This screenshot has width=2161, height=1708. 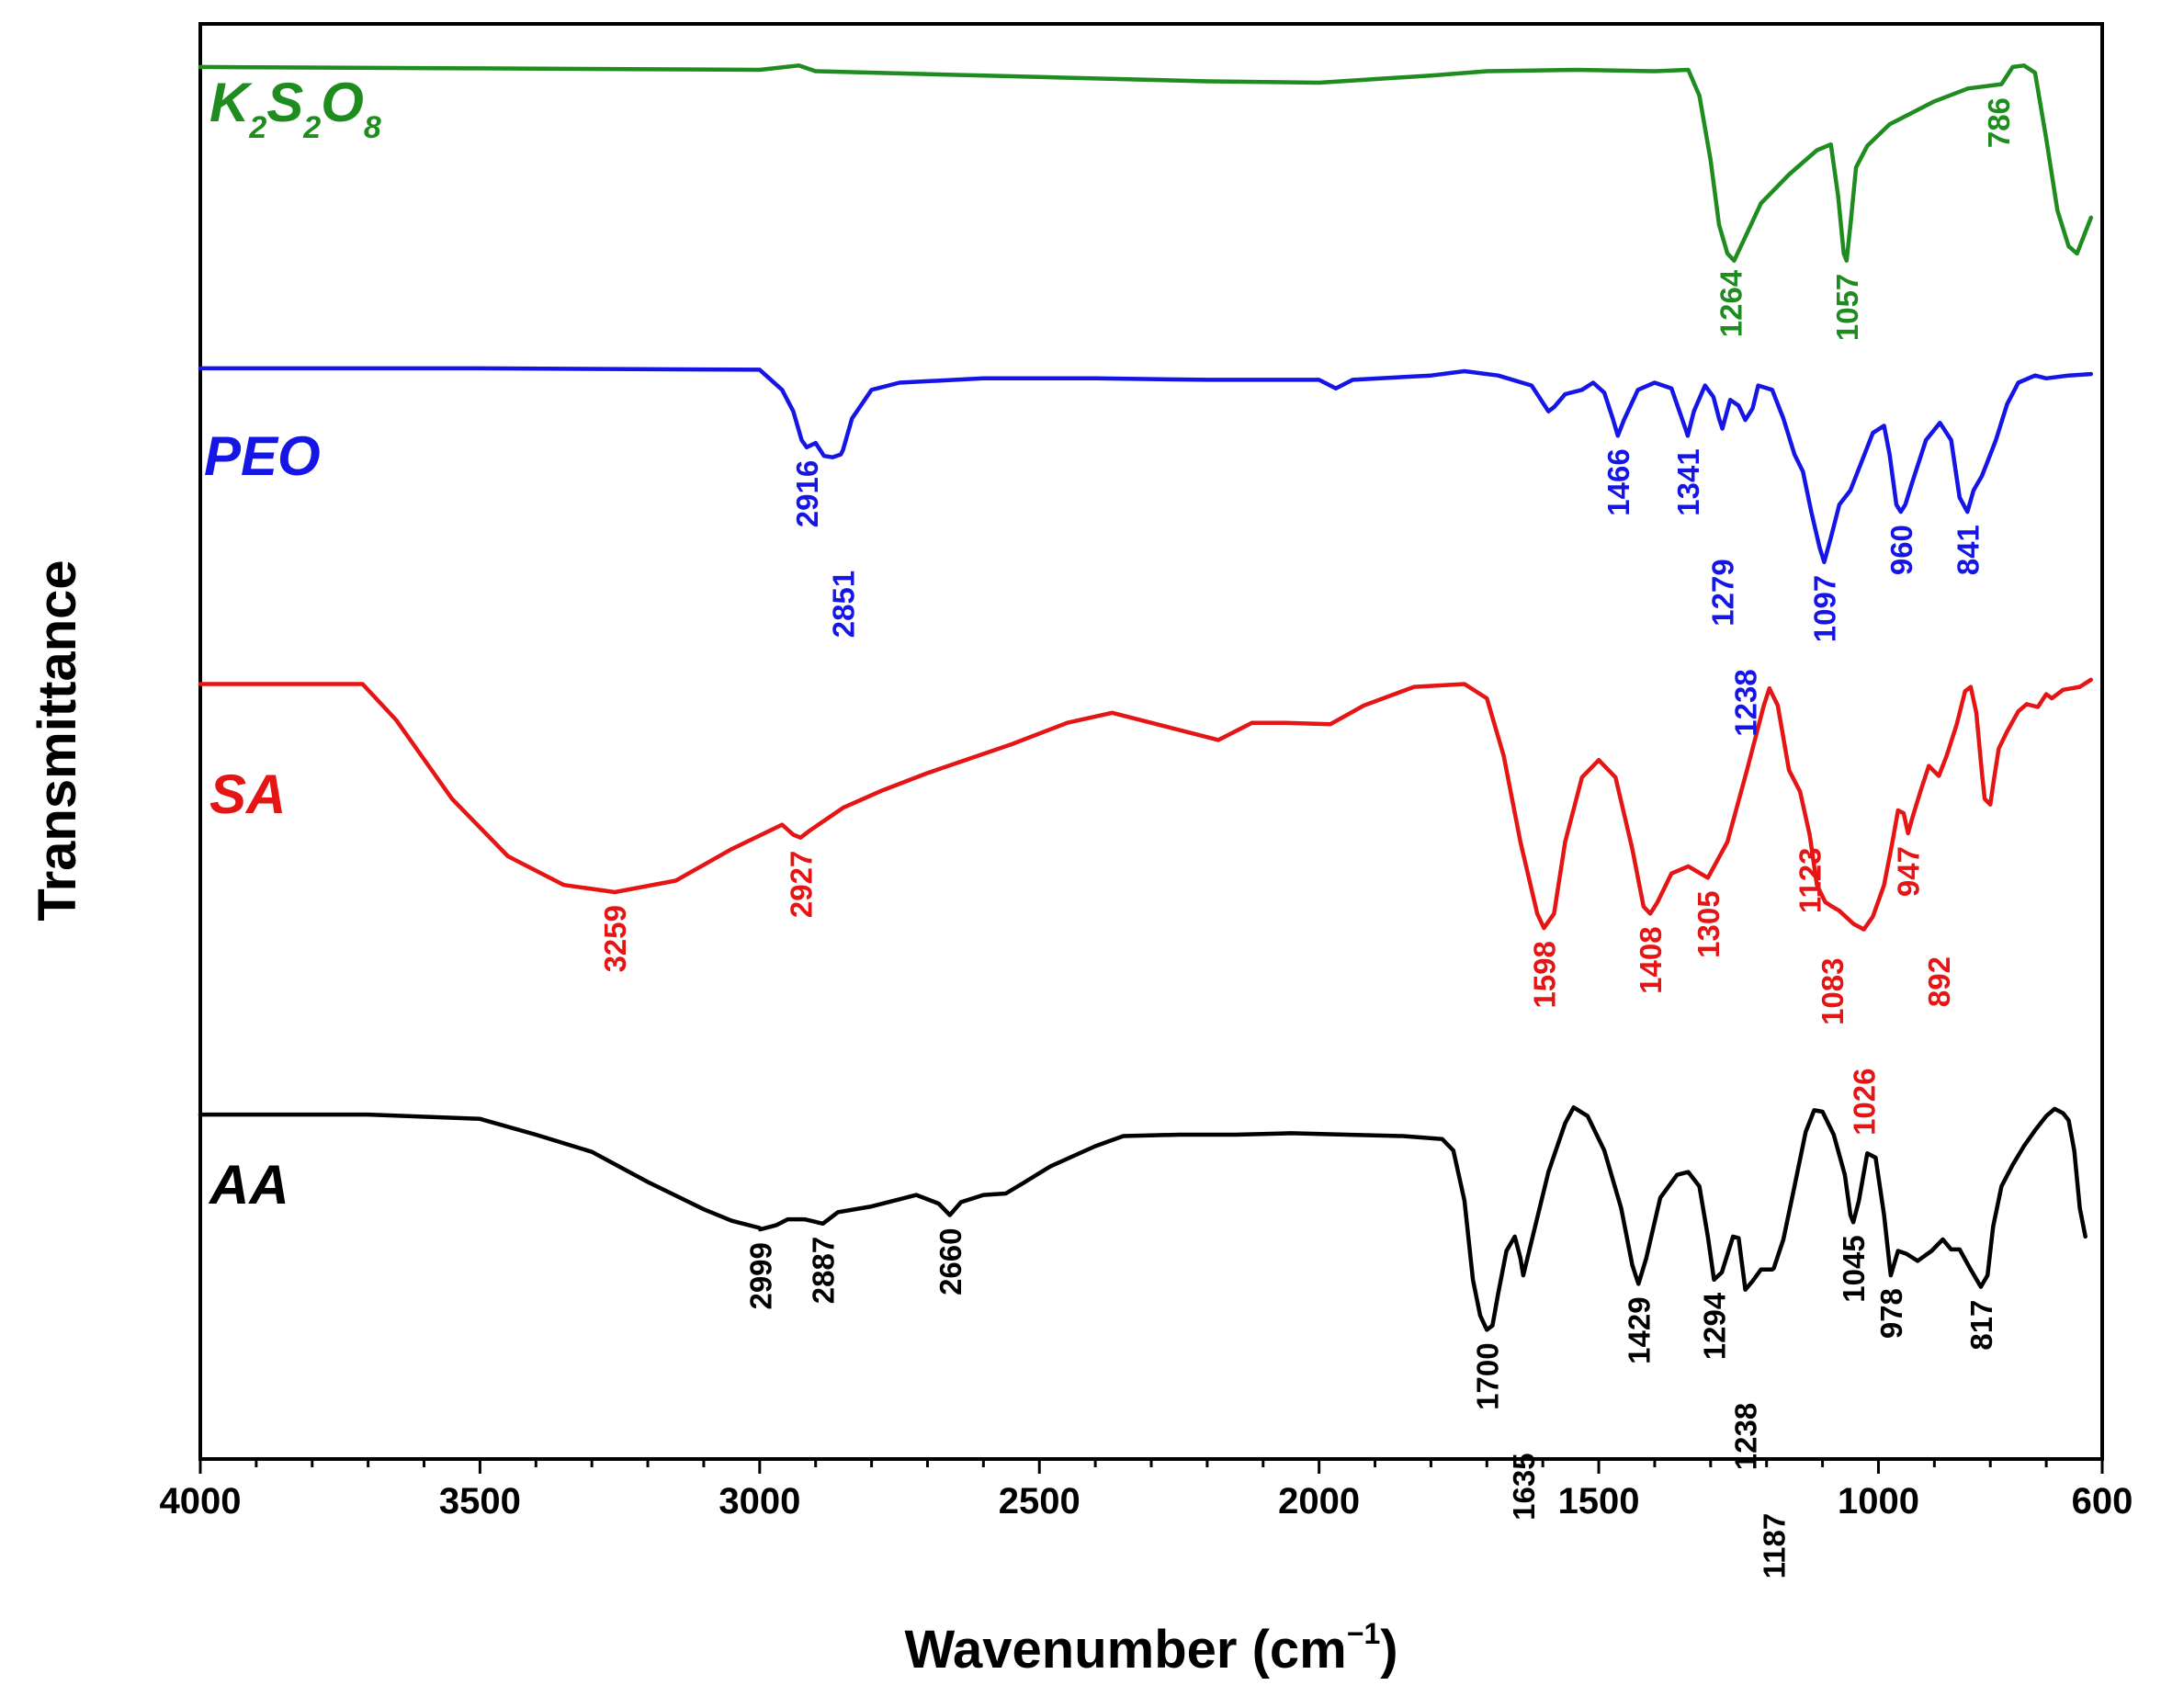 I want to click on x-tick-label: 1500, so click(x=1599, y=1501).